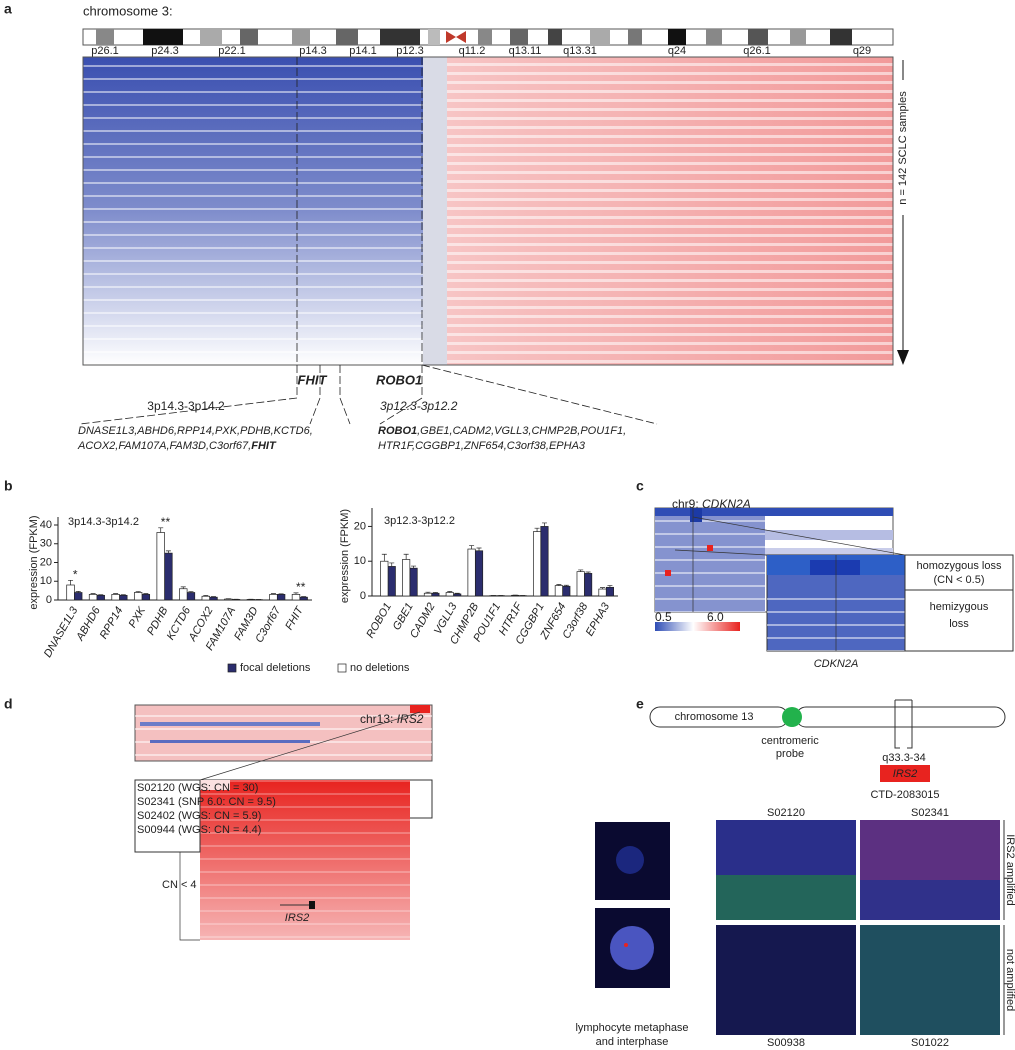  I want to click on title-gene: IRS2, so click(410, 719).